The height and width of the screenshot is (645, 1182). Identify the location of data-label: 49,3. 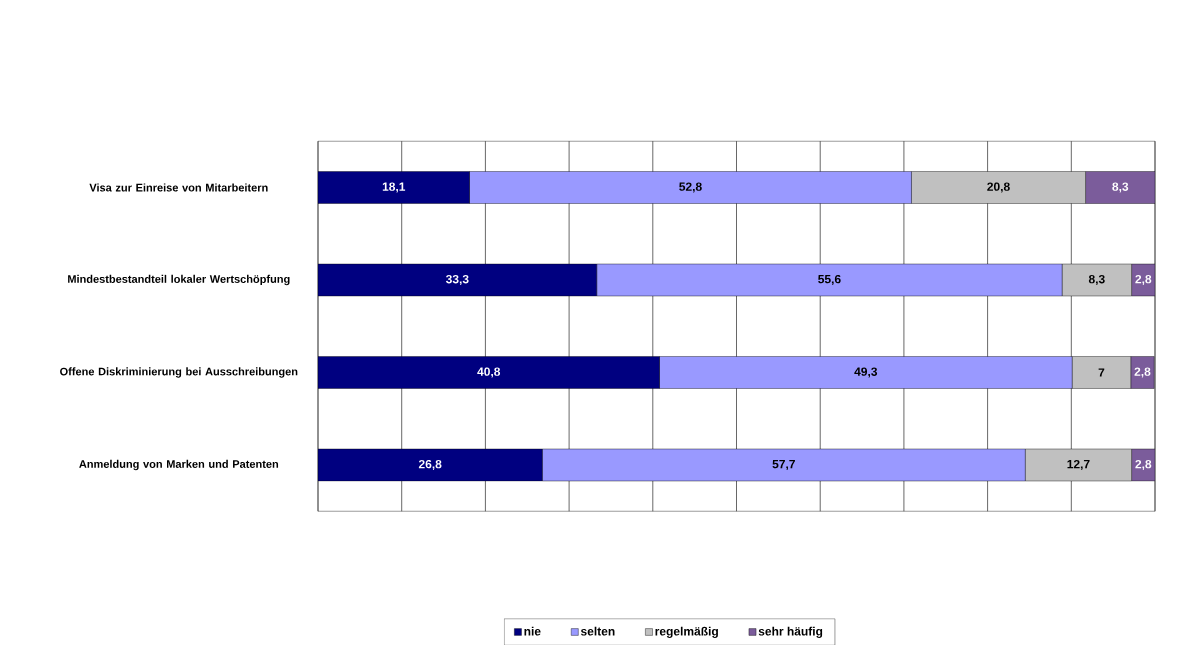
(866, 372).